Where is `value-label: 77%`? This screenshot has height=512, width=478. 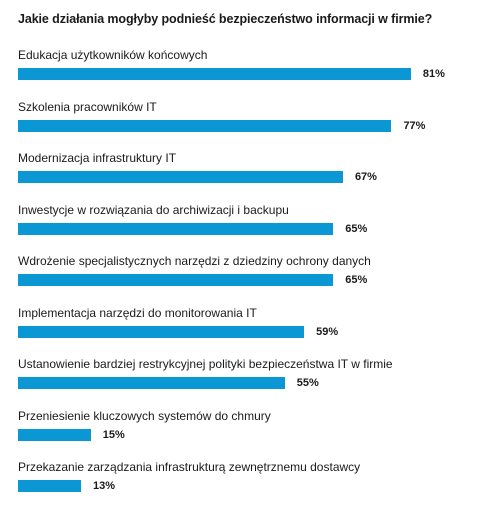 value-label: 77% is located at coordinates (414, 125).